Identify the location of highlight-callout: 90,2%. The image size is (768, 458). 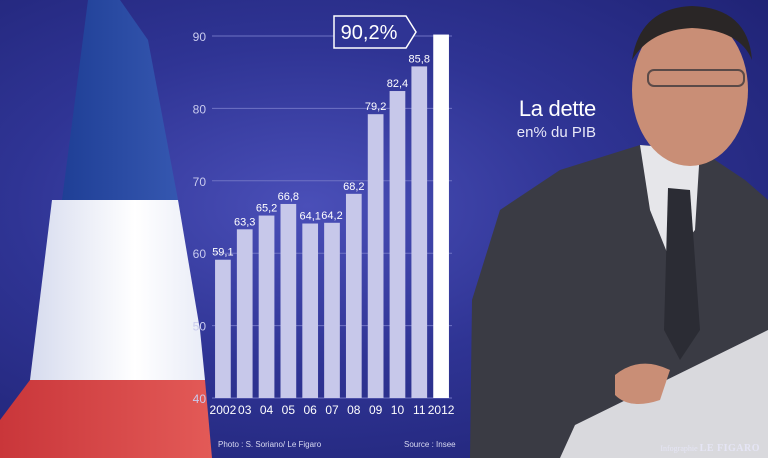
(375, 32).